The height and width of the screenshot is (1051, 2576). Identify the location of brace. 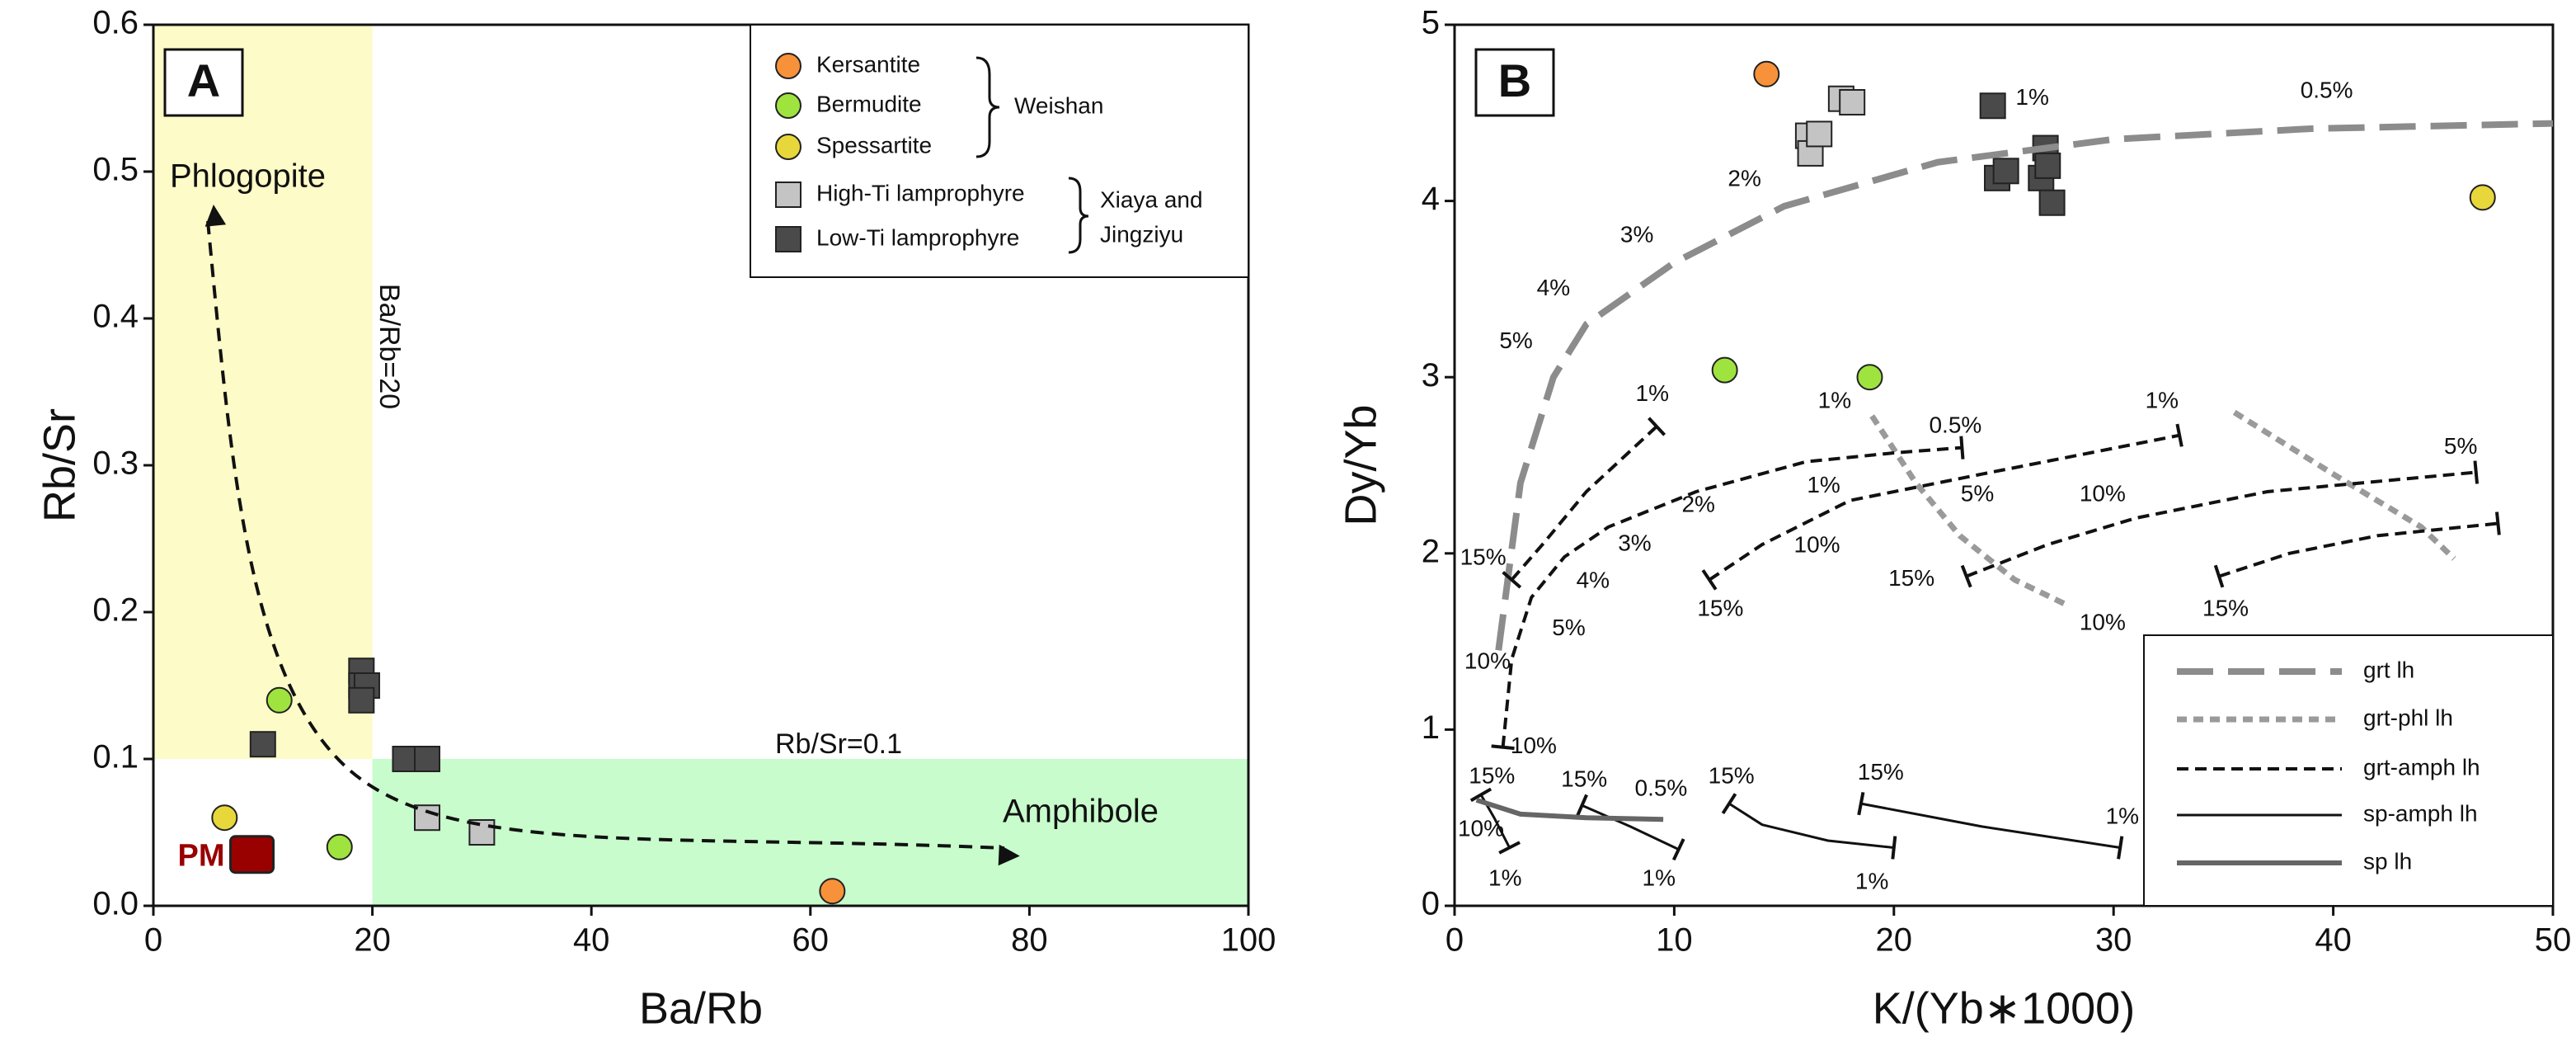
(987, 107).